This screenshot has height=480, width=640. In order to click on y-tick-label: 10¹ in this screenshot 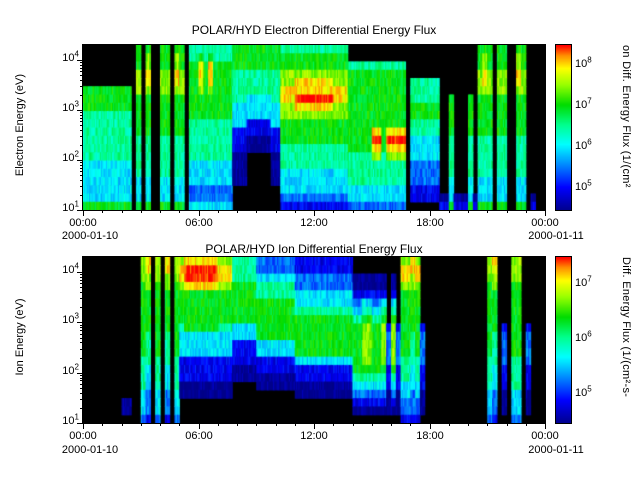, I will do `click(70, 419)`.